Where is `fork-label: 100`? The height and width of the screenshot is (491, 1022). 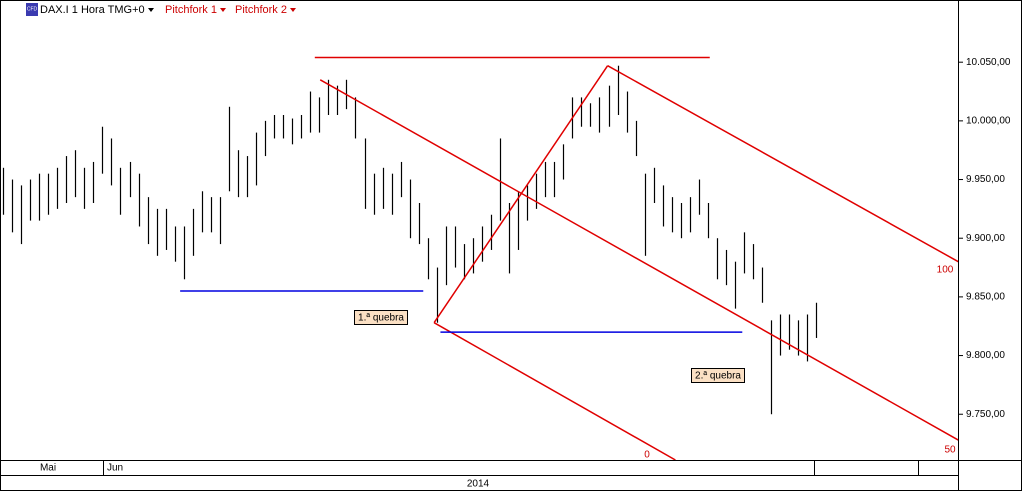 fork-label: 100 is located at coordinates (945, 270).